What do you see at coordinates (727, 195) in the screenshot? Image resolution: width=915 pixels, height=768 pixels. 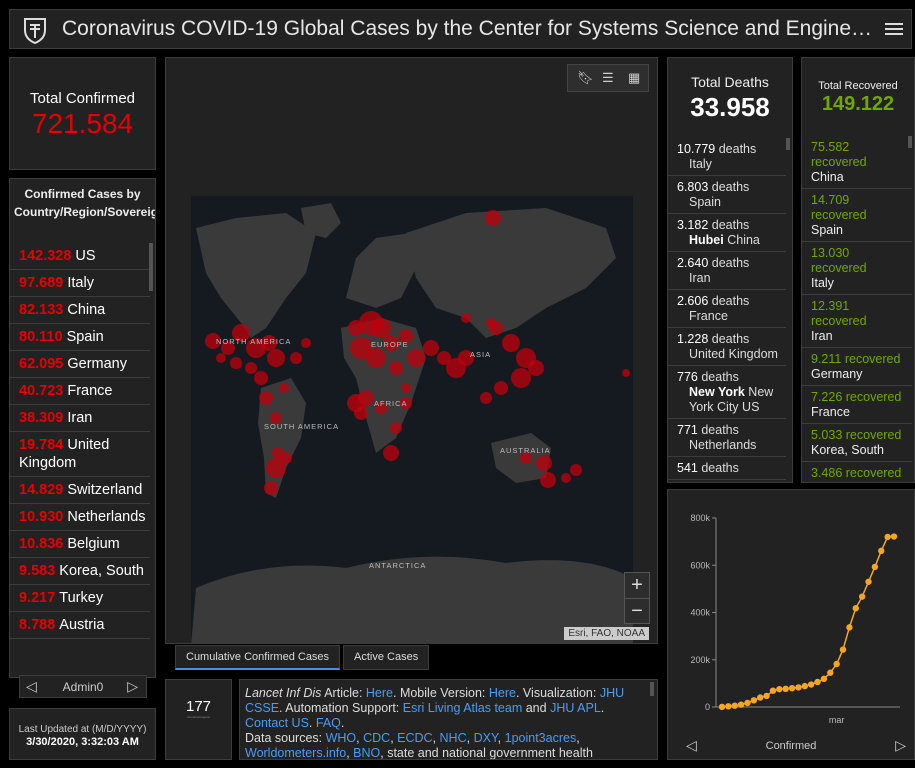 I see `deaths-list-item: 6.803 deaths Spain` at bounding box center [727, 195].